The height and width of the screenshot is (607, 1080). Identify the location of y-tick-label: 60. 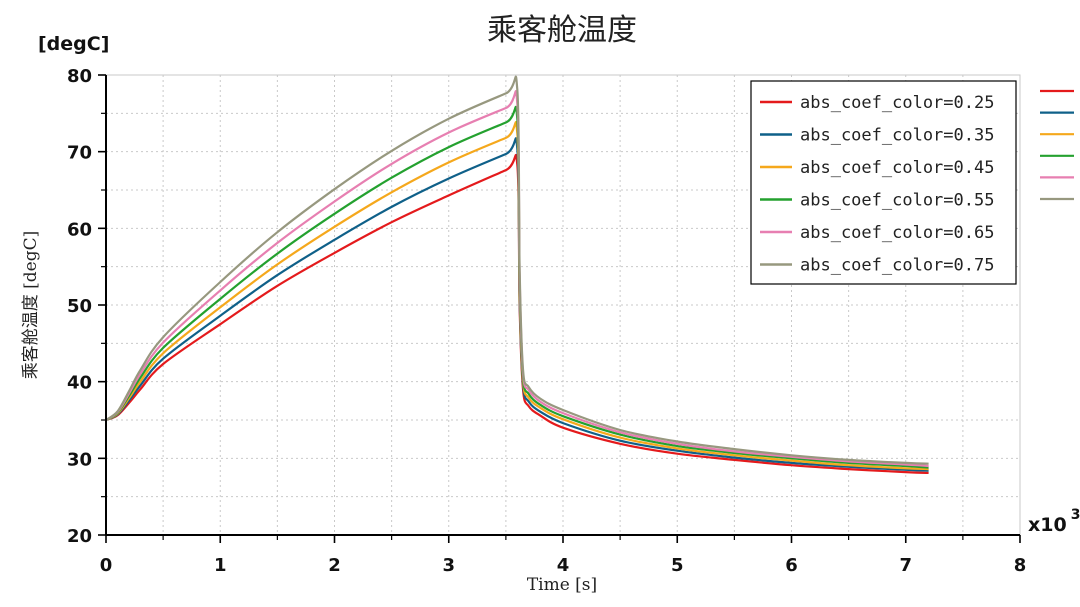
(79, 229).